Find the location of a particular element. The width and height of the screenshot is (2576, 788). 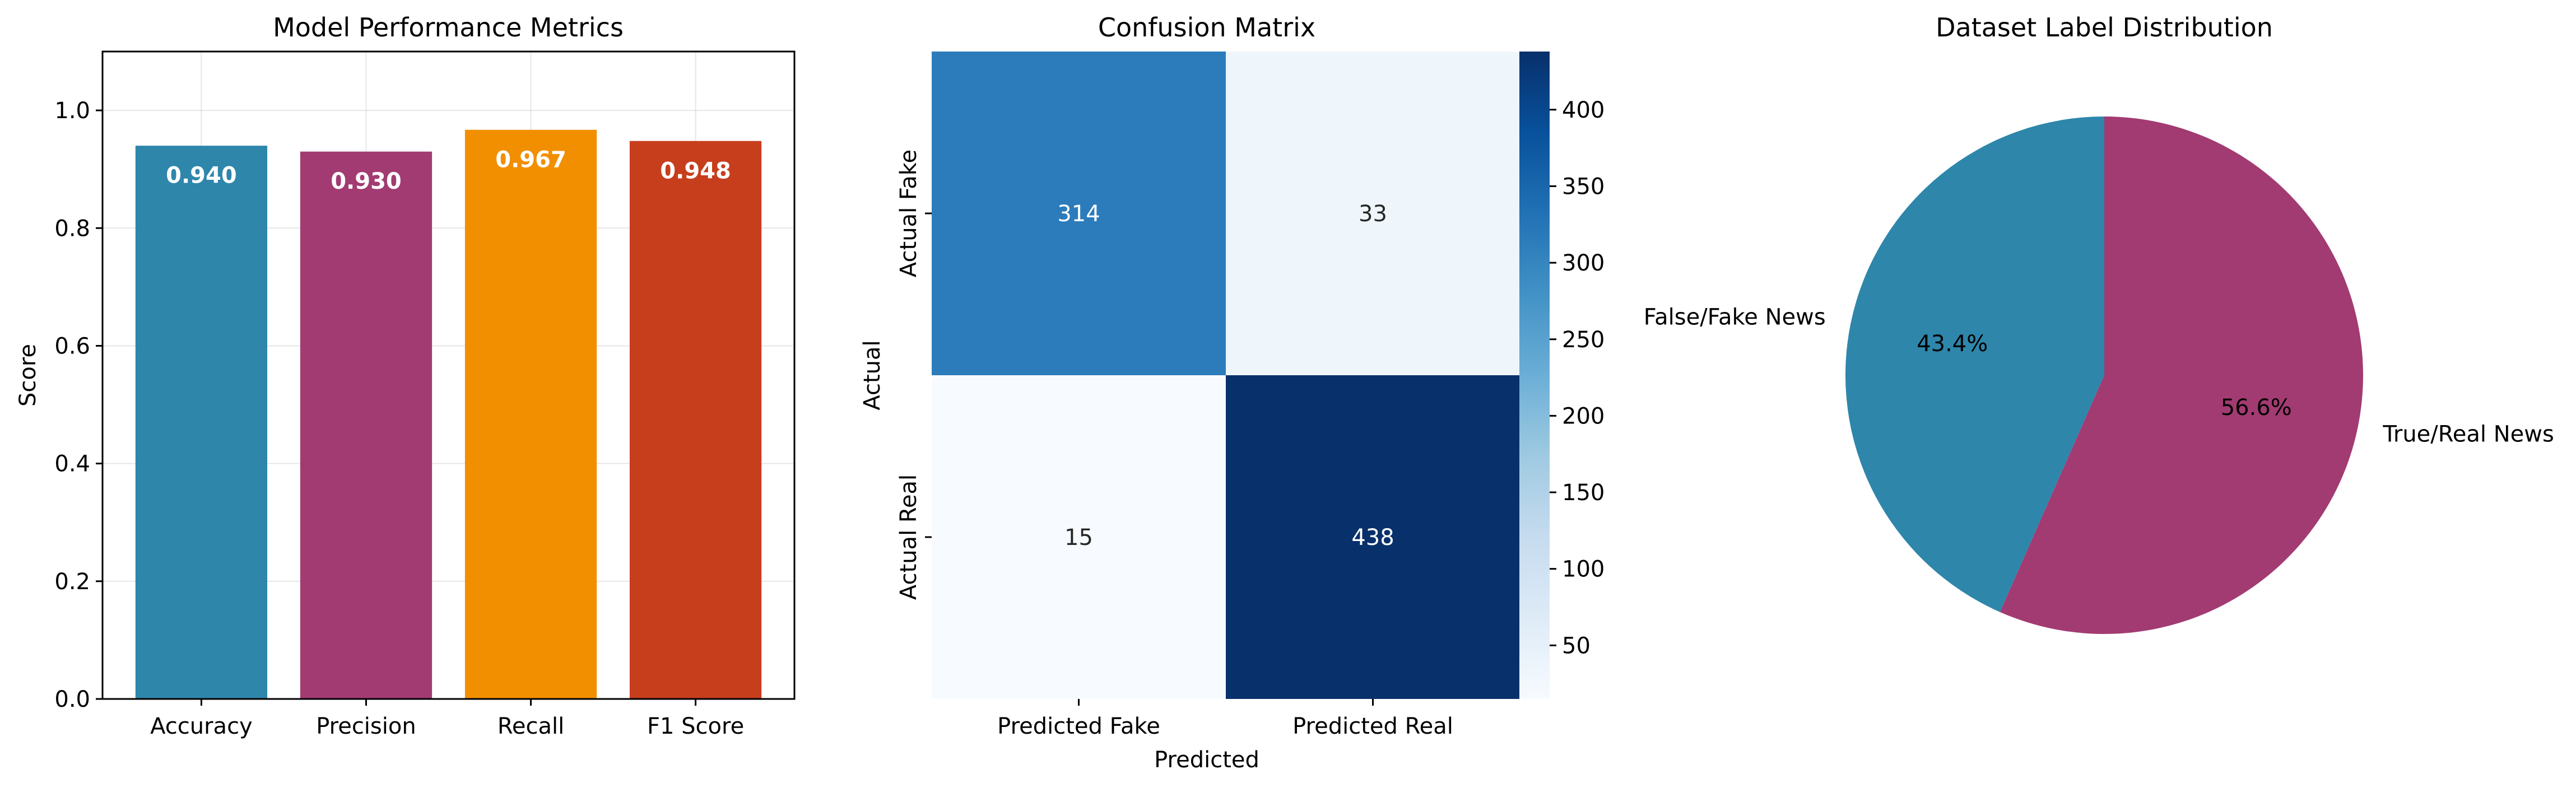

colorbar-tick-label: 200 is located at coordinates (1583, 416).